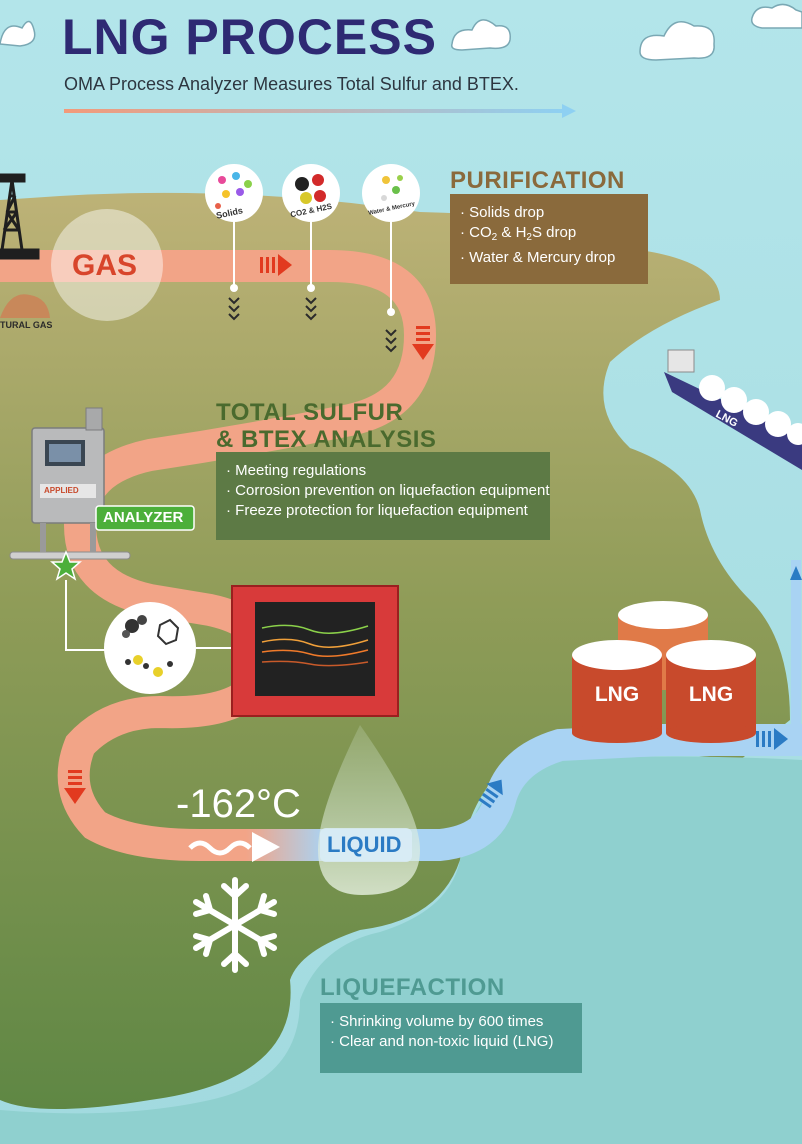 The height and width of the screenshot is (1144, 802). What do you see at coordinates (549, 258) in the screenshot?
I see `purification-item: Water & Mercury drop` at bounding box center [549, 258].